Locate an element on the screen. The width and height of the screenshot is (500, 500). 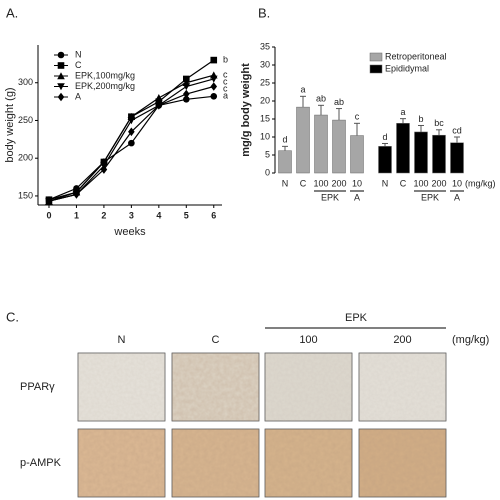
y-tick-label: 20 is located at coordinates (265, 100).